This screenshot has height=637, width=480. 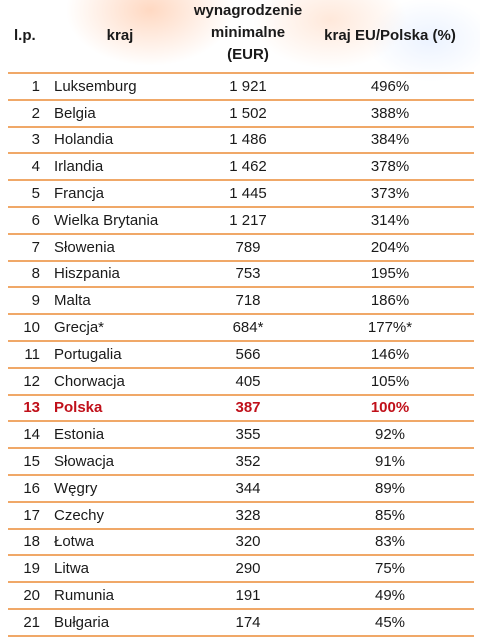 What do you see at coordinates (248, 328) in the screenshot?
I see `row-wynagrodzenie: 684*` at bounding box center [248, 328].